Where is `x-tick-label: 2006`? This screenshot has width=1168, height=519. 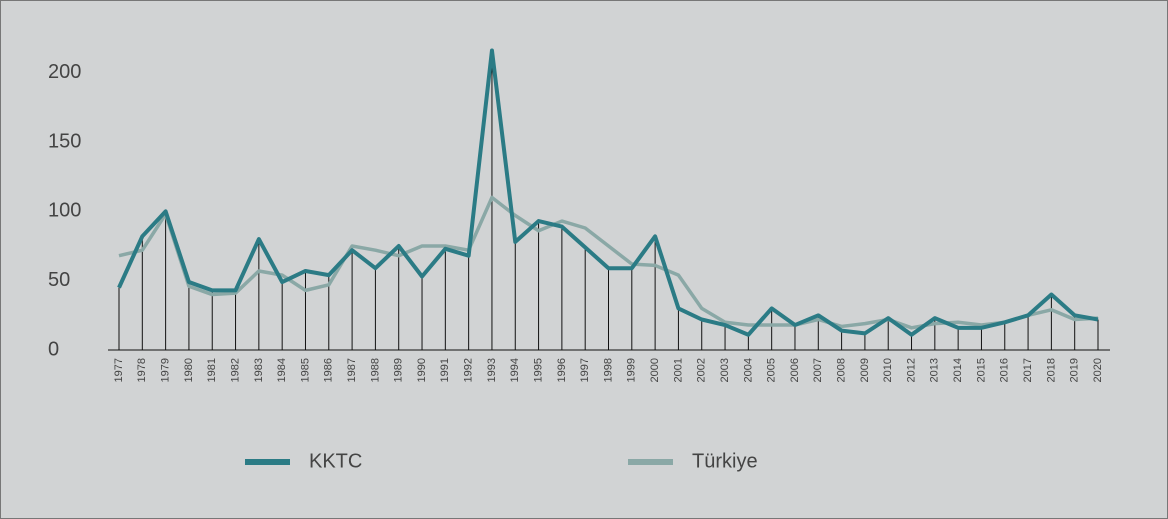
x-tick-label: 2006 is located at coordinates (795, 370).